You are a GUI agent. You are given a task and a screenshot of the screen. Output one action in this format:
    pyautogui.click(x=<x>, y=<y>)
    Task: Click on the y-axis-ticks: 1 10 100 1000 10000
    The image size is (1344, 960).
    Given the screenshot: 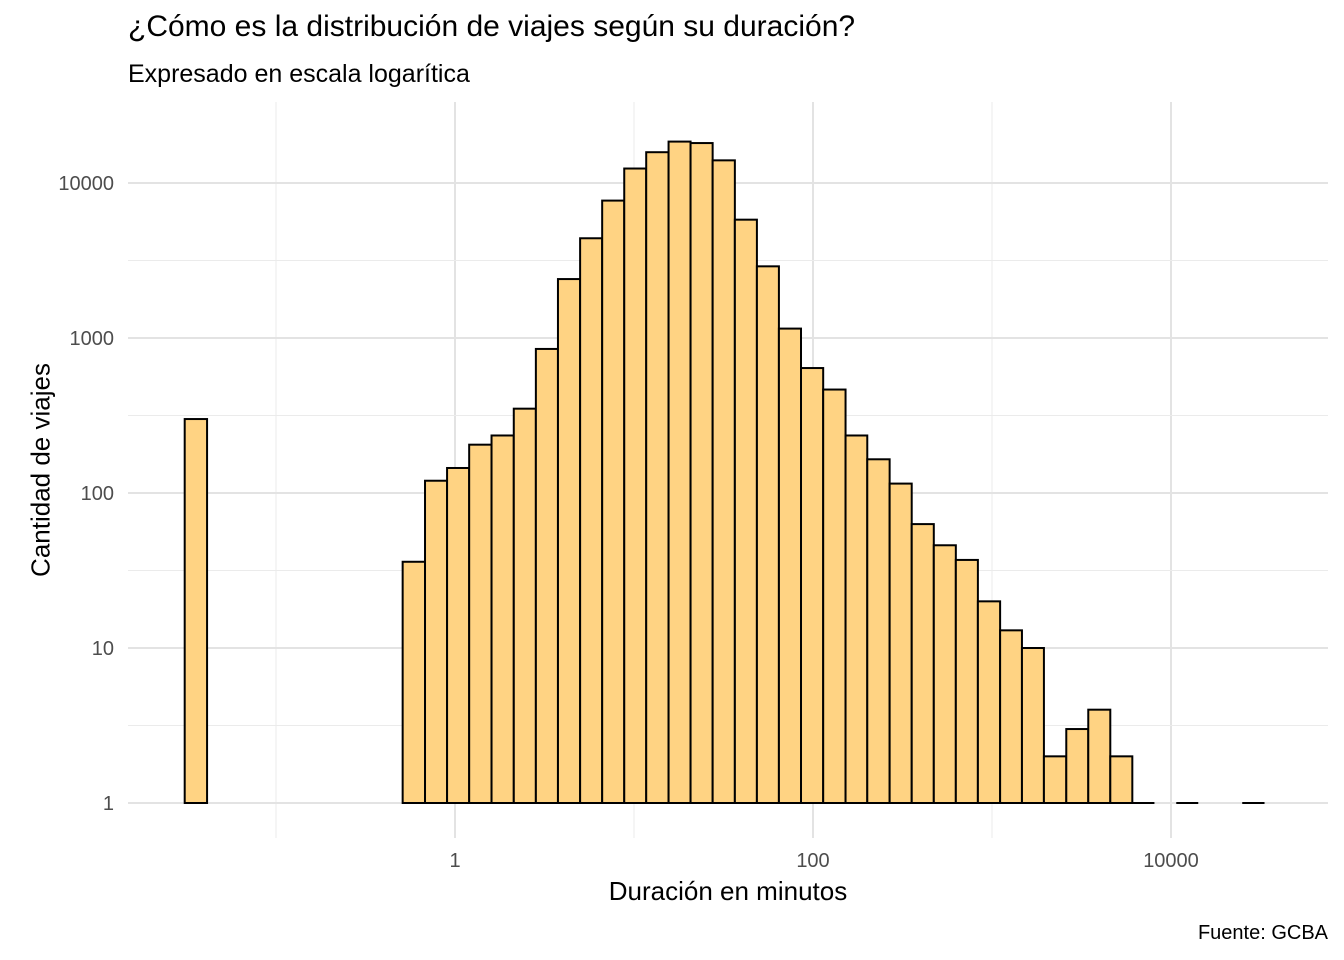 What is the action you would take?
    pyautogui.click(x=86, y=494)
    